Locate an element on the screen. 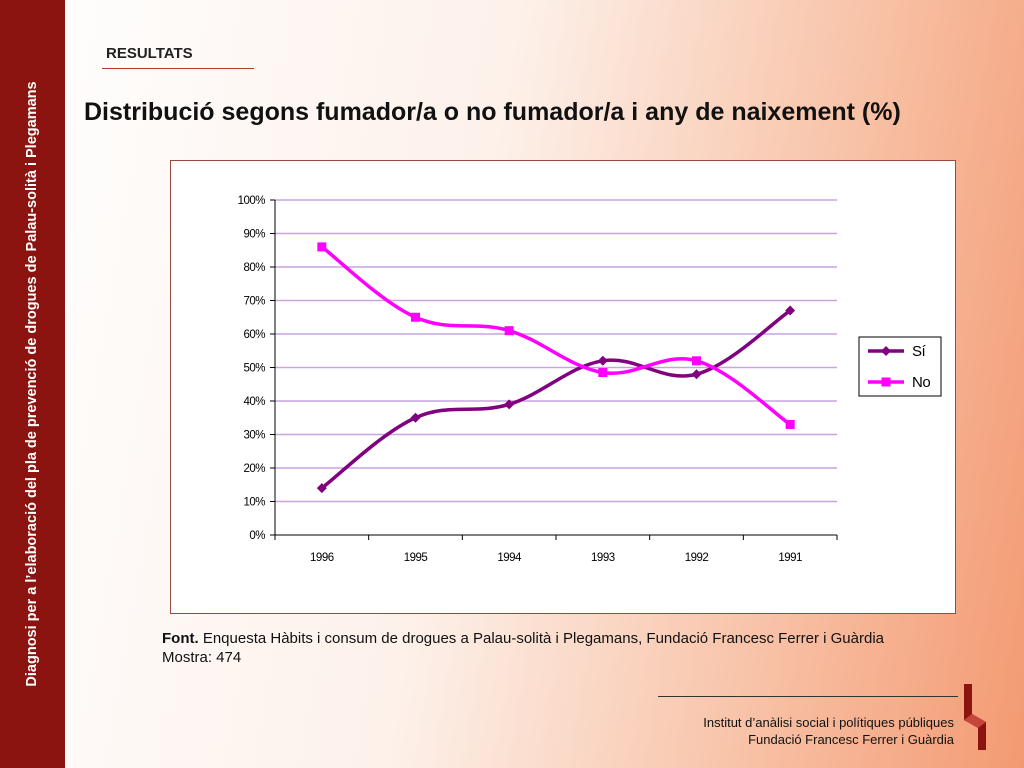 This screenshot has width=1024, height=768. legend-box is located at coordinates (900, 366).